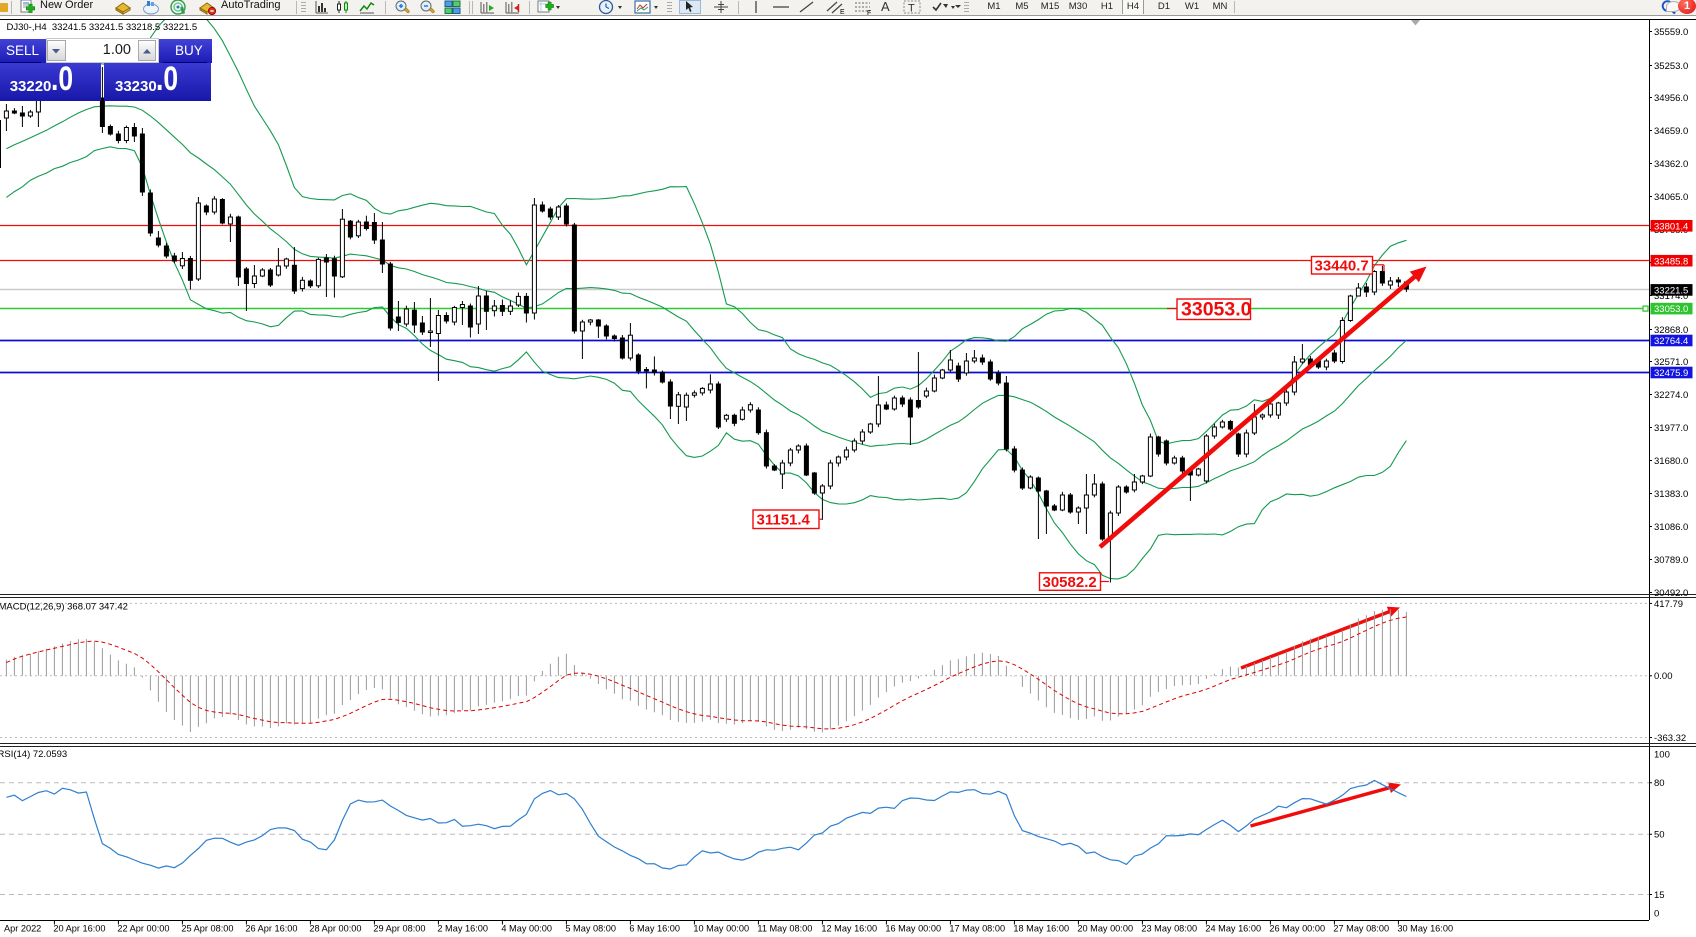 The image size is (1696, 937). Describe the element at coordinates (143, 929) in the screenshot. I see `svg-text: 22 Apr 00:00` at that location.